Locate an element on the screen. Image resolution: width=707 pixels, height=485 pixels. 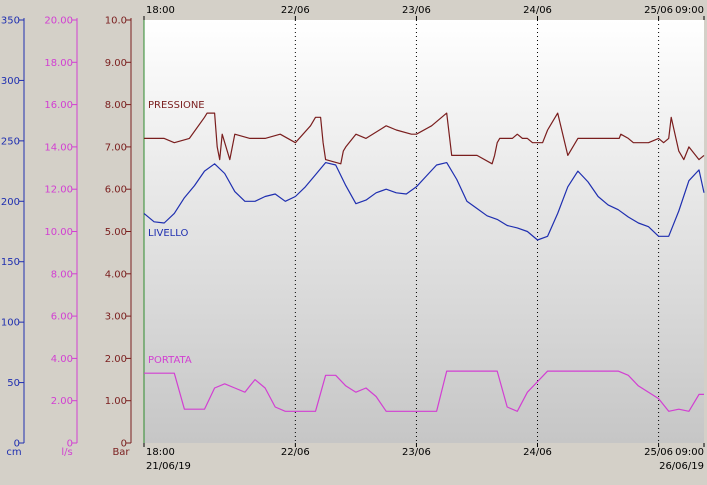
series-line-portata is located at coordinates (424, 391).